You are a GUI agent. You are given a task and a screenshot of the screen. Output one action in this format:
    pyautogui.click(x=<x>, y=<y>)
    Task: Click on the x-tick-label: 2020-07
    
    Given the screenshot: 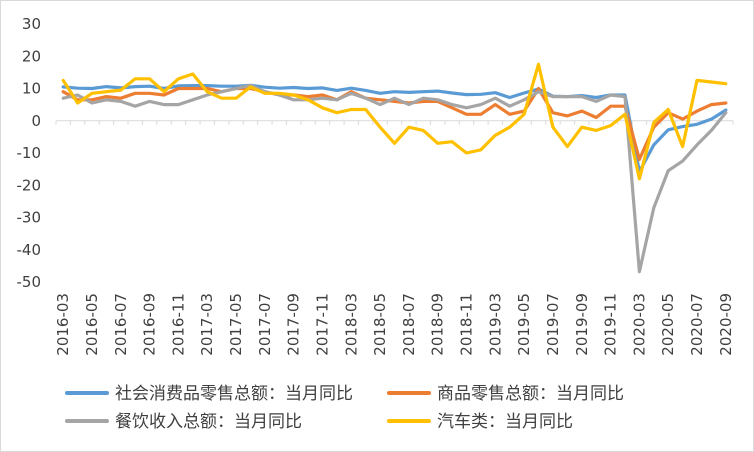 What is the action you would take?
    pyautogui.click(x=697, y=324)
    